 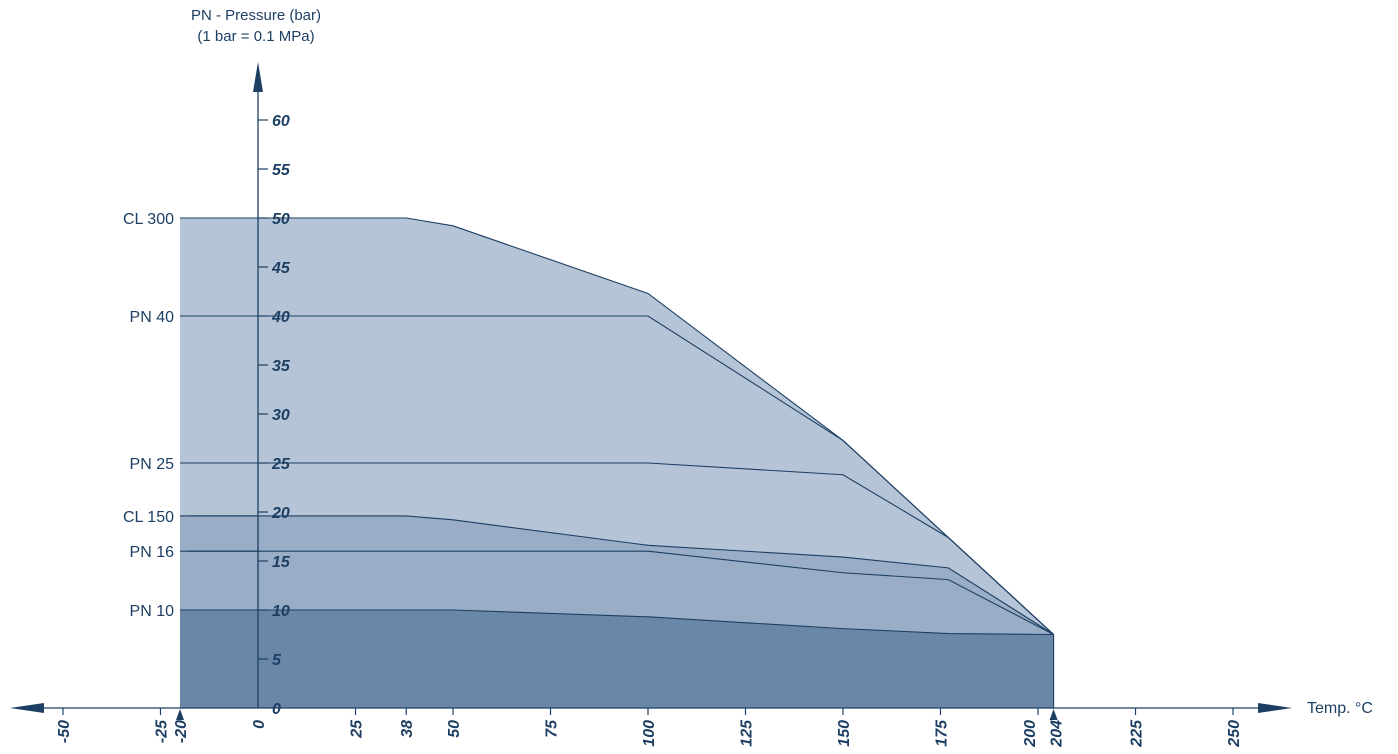 What do you see at coordinates (148, 219) in the screenshot?
I see `series-label-cl-300: CL 300` at bounding box center [148, 219].